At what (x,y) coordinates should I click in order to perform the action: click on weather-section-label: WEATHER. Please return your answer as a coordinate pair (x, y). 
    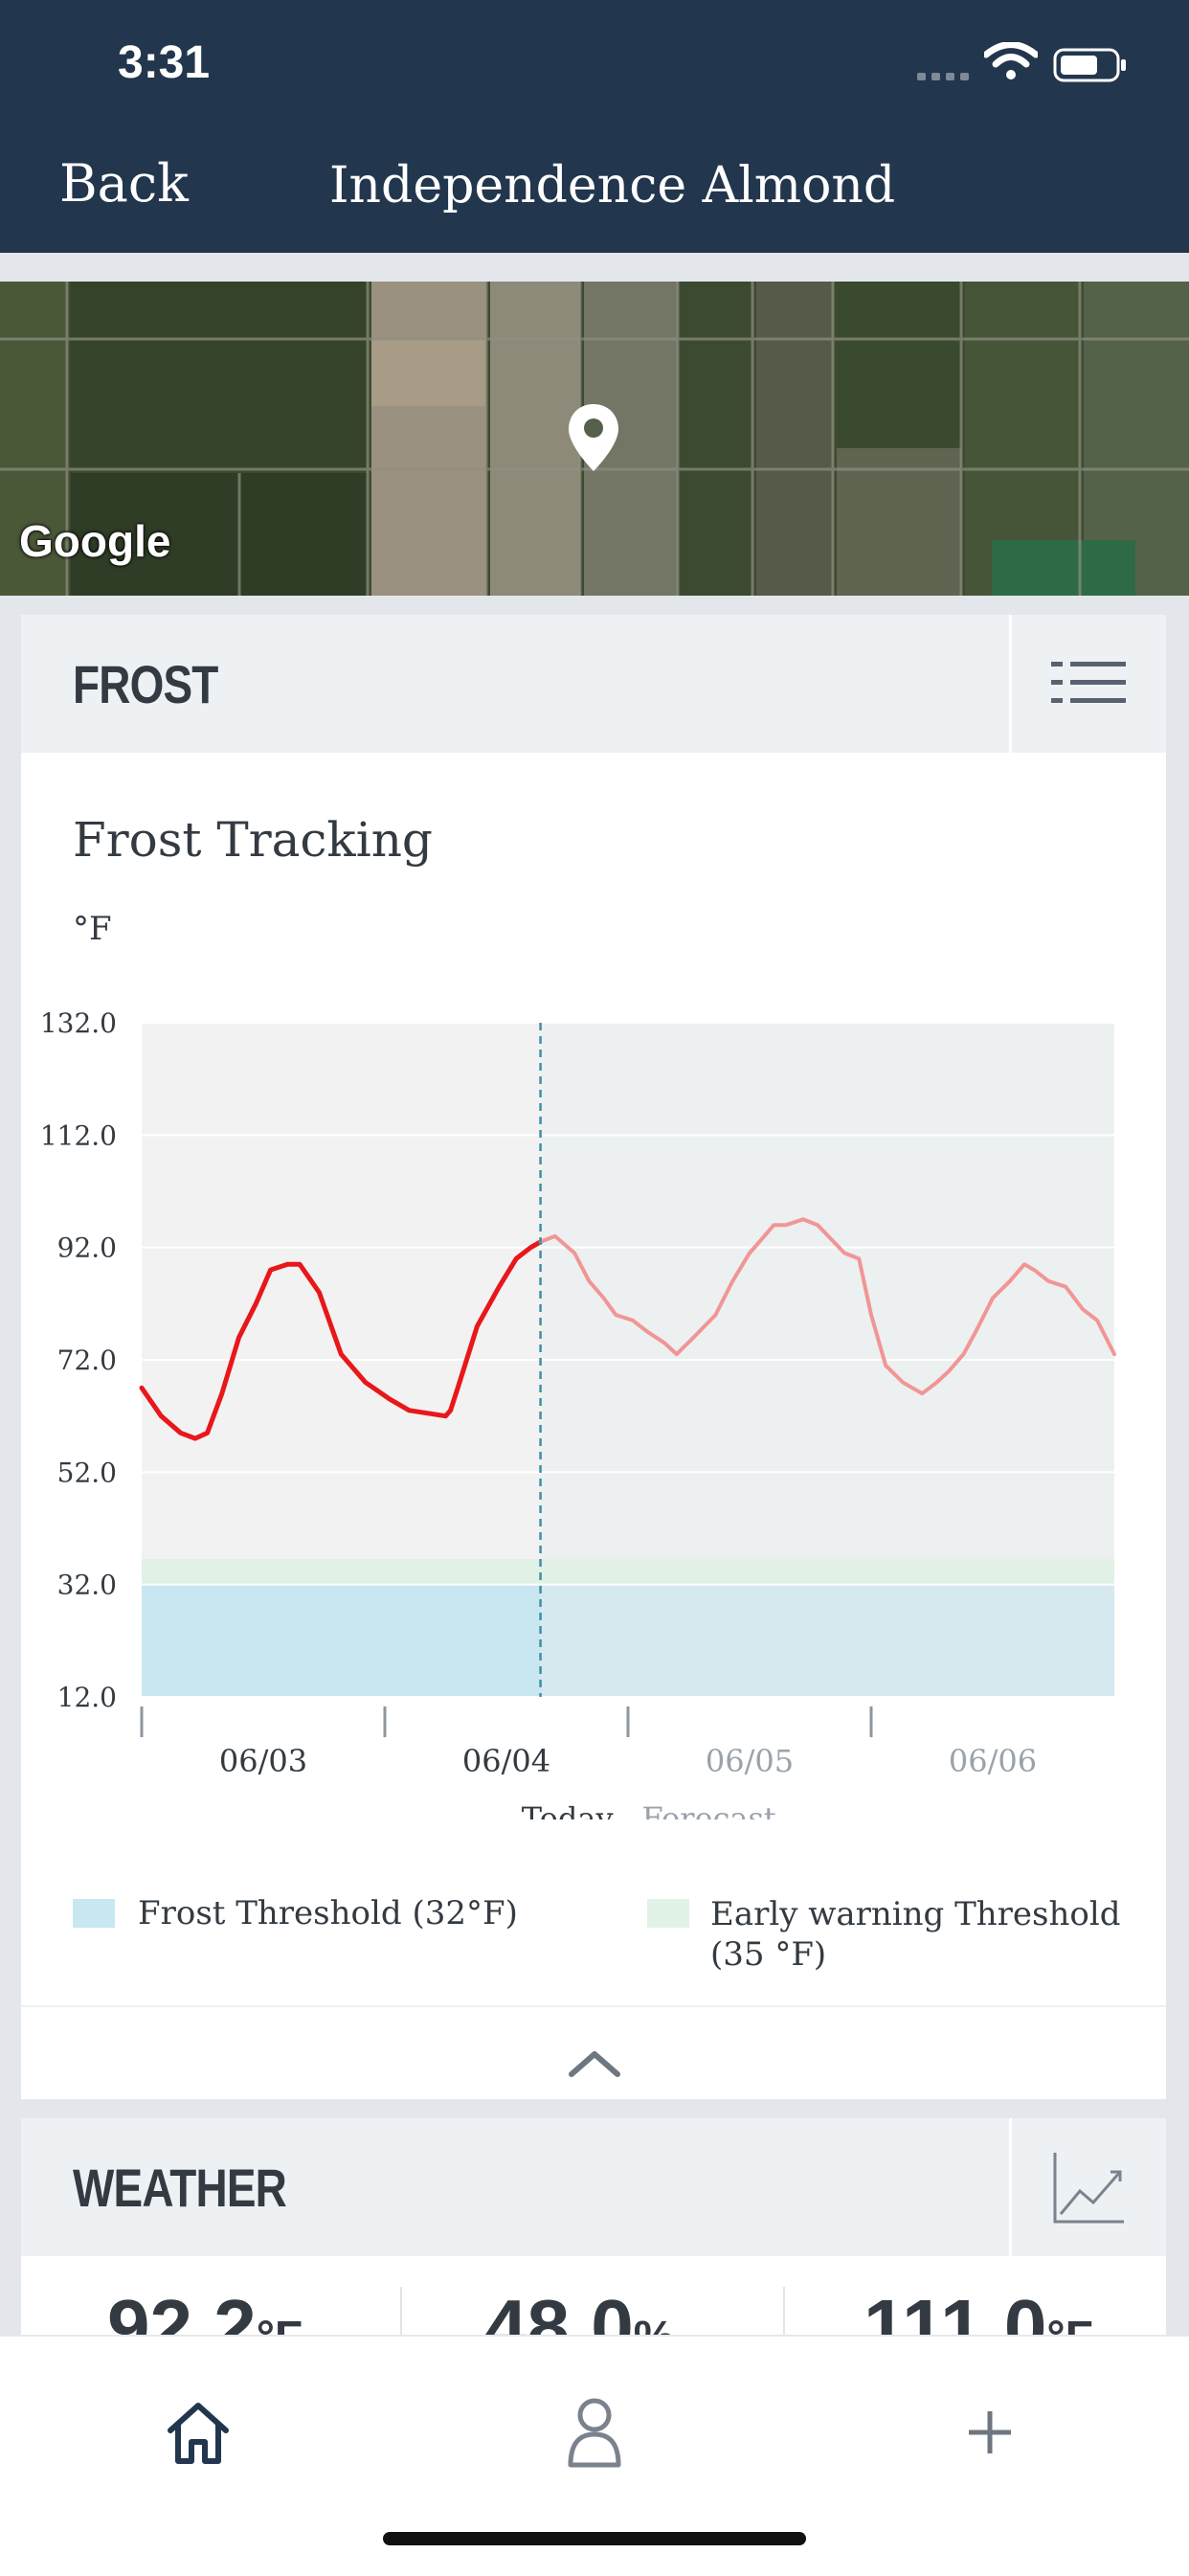
    Looking at the image, I should click on (180, 2188).